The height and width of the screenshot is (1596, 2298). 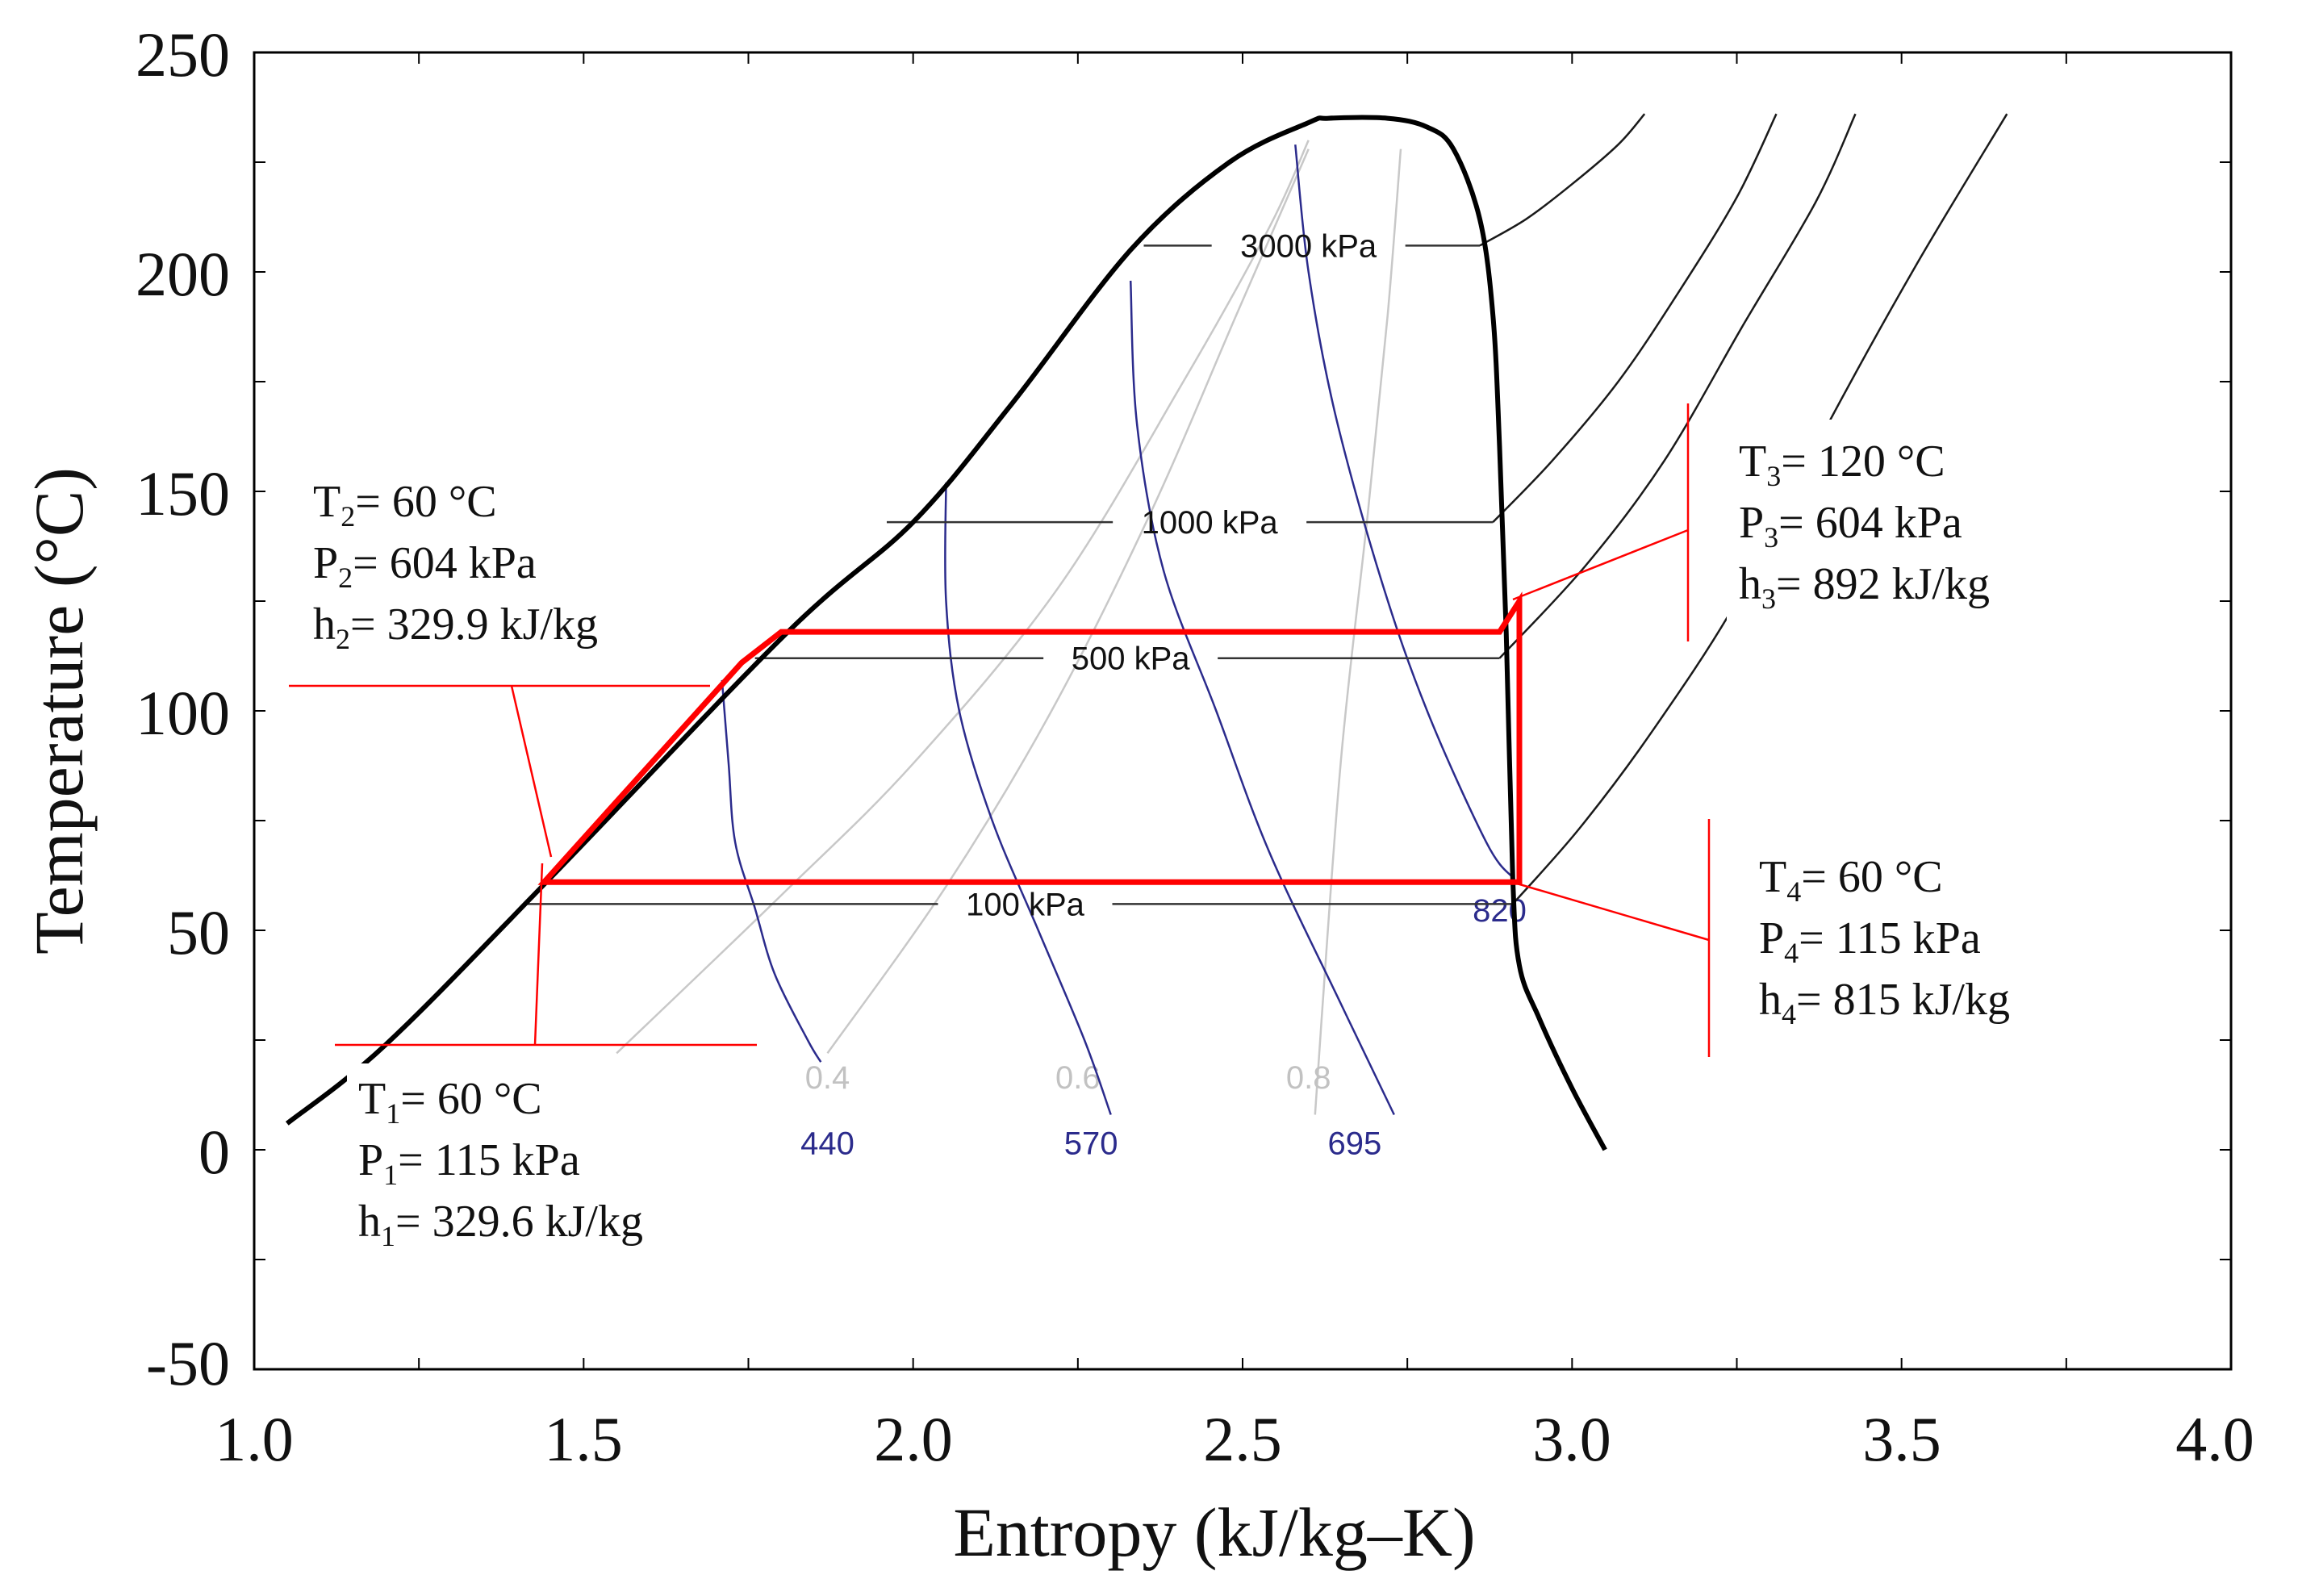 I want to click on x-axis-label: Entropy (kJ/kg–K), so click(x=1214, y=1532).